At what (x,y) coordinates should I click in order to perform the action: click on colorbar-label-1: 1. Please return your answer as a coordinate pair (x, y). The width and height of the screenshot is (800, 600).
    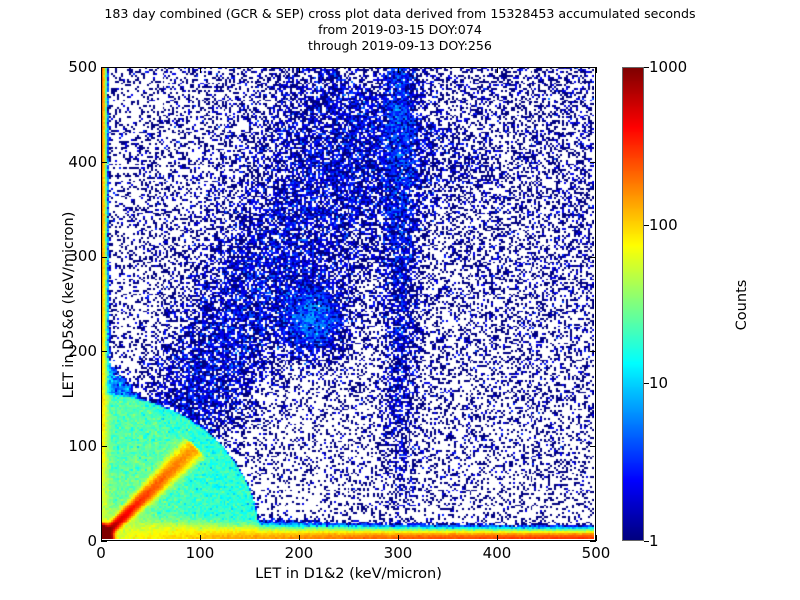
    Looking at the image, I should click on (654, 541).